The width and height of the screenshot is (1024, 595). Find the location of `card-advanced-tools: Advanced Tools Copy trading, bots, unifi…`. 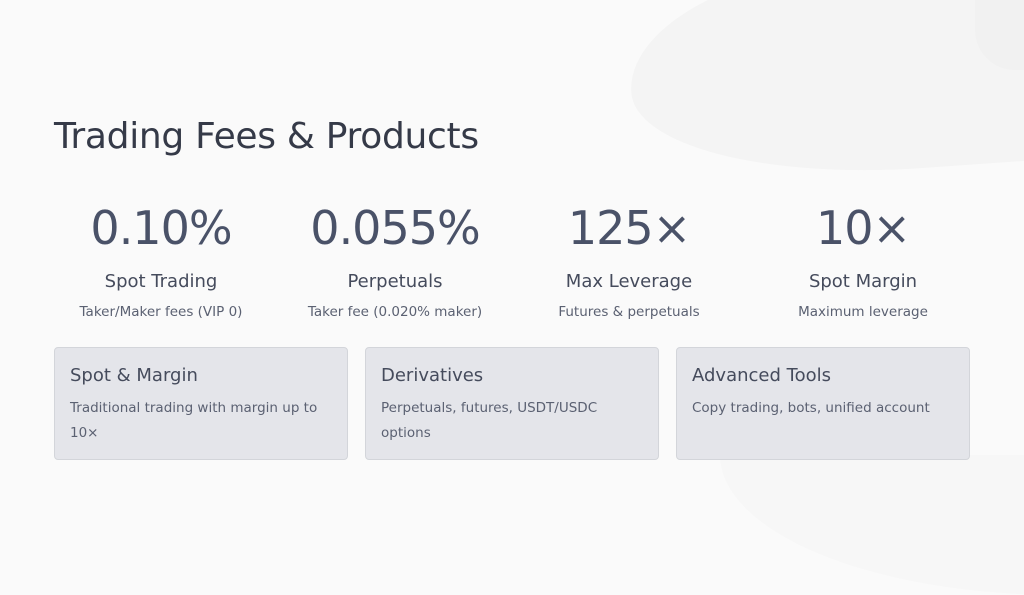

card-advanced-tools: Advanced Tools Copy trading, bots, unifi… is located at coordinates (823, 403).